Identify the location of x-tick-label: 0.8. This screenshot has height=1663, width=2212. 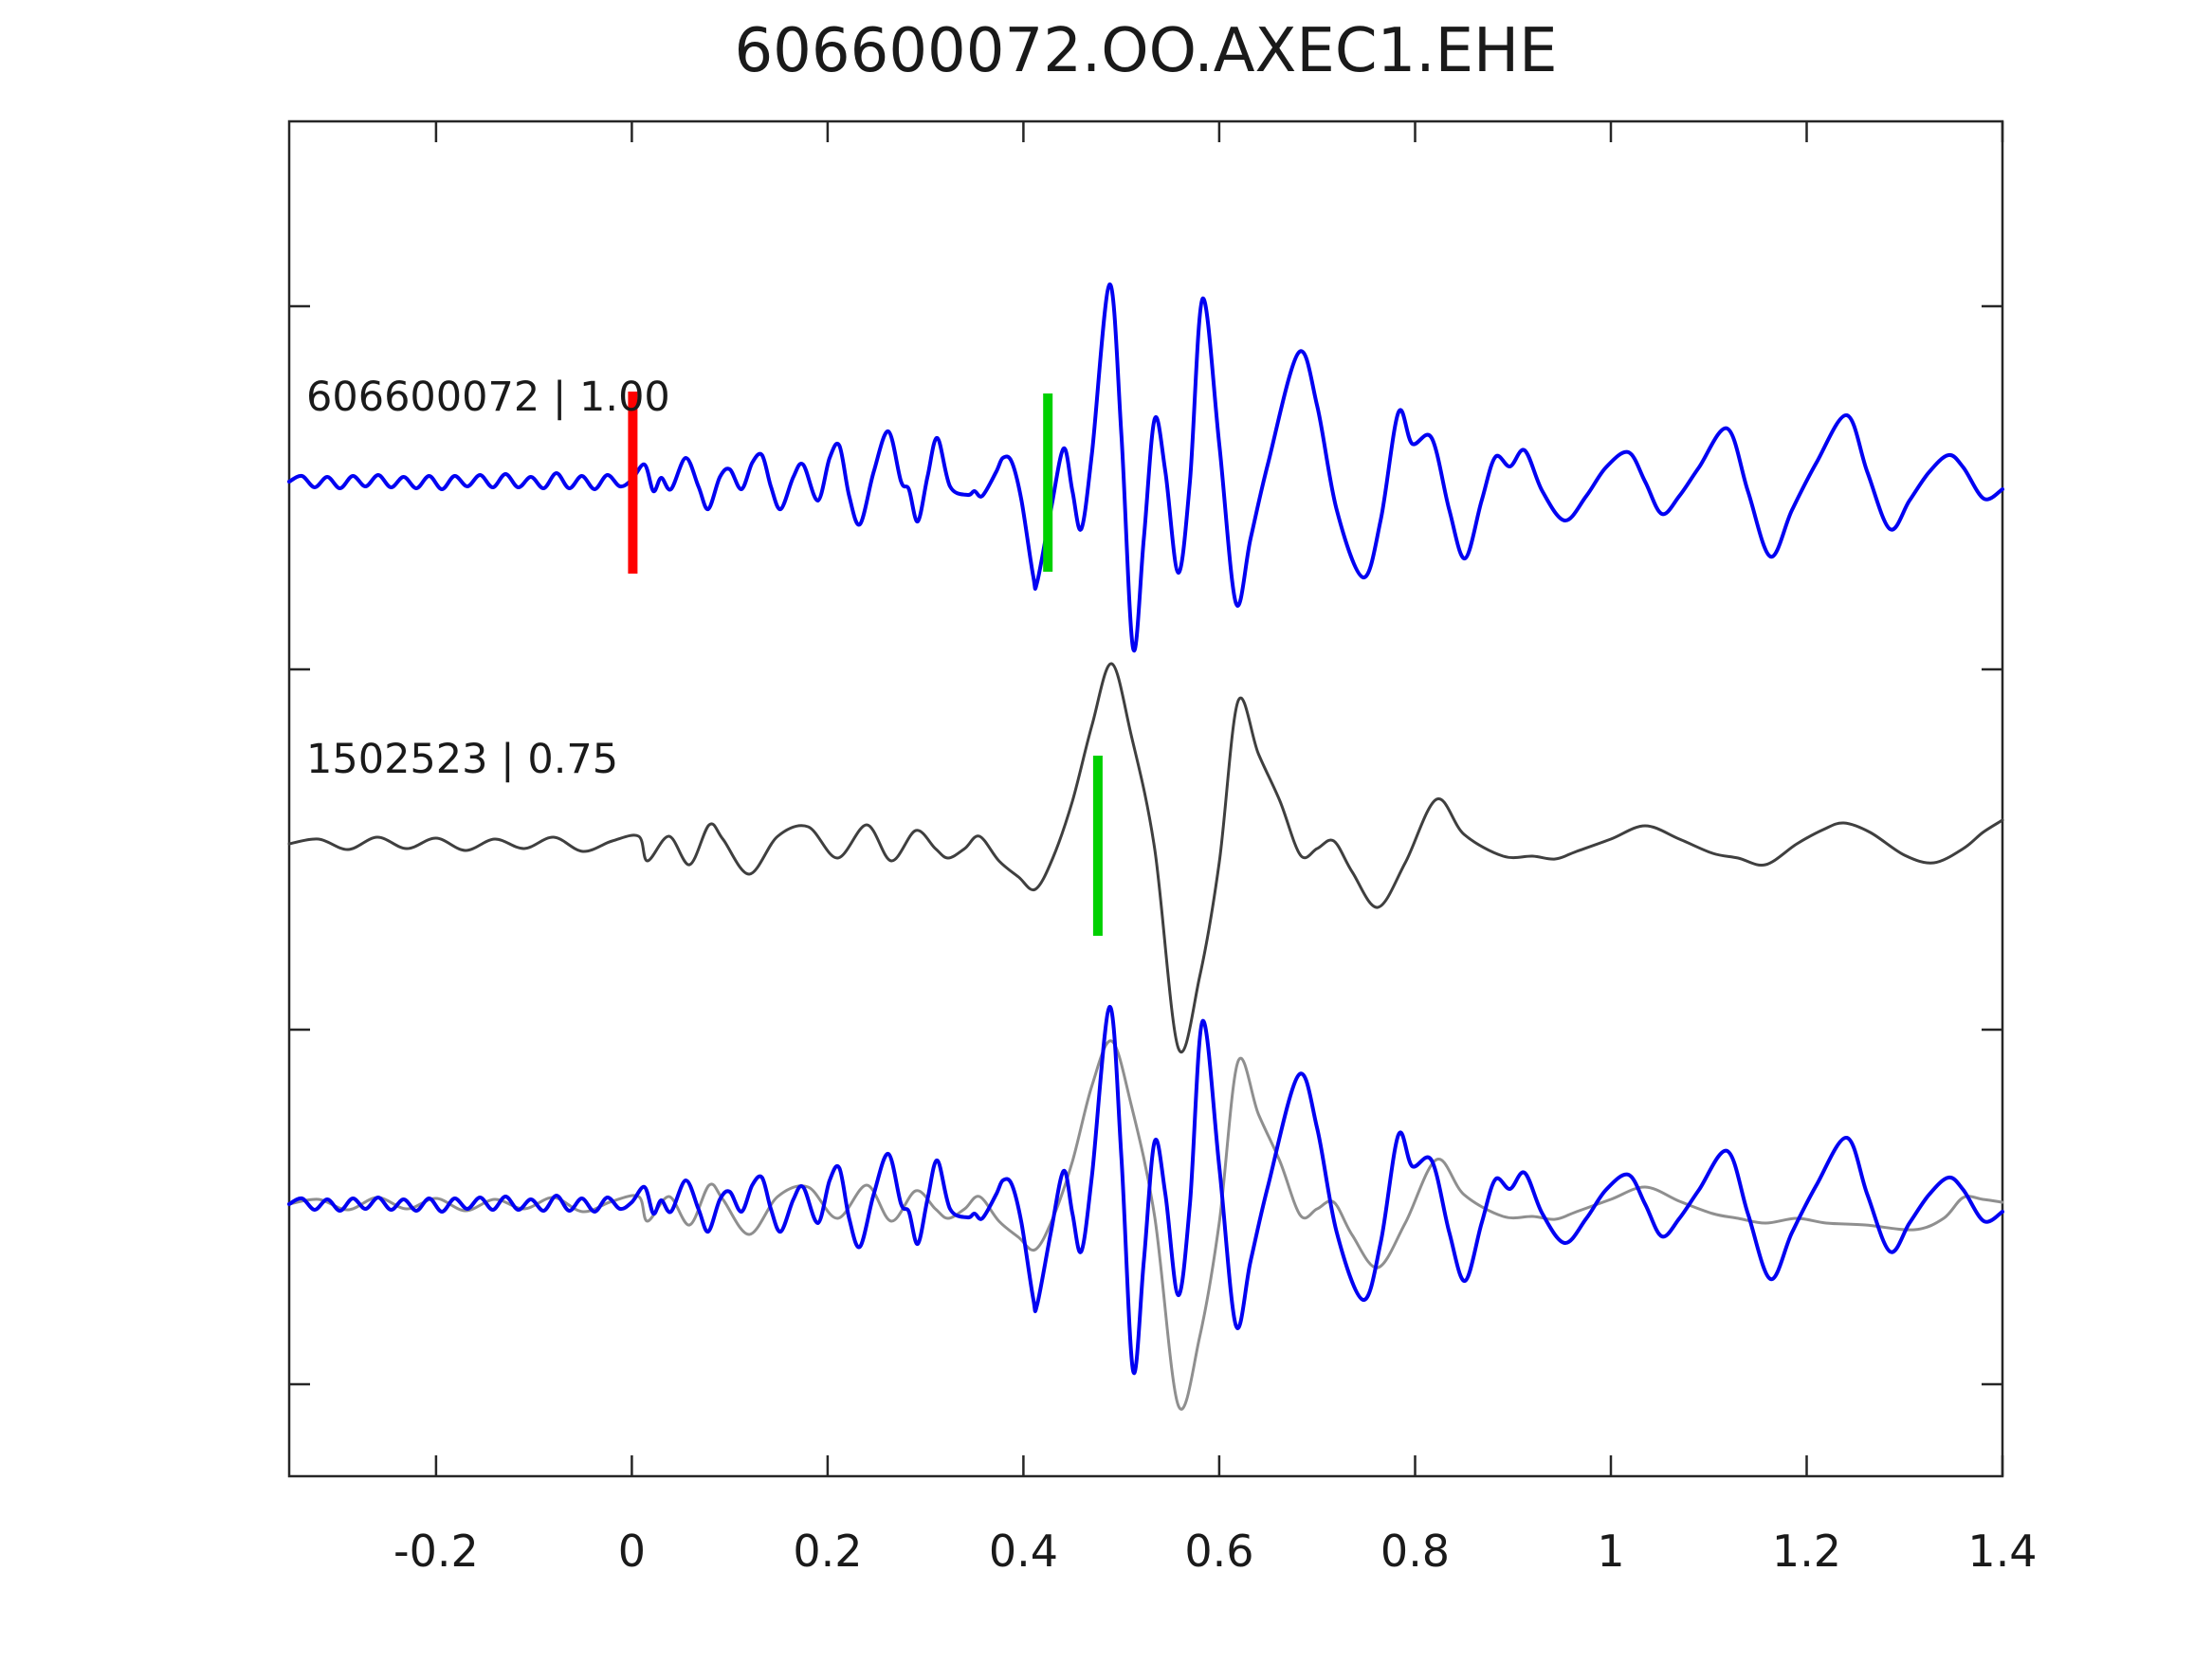
(1415, 1552).